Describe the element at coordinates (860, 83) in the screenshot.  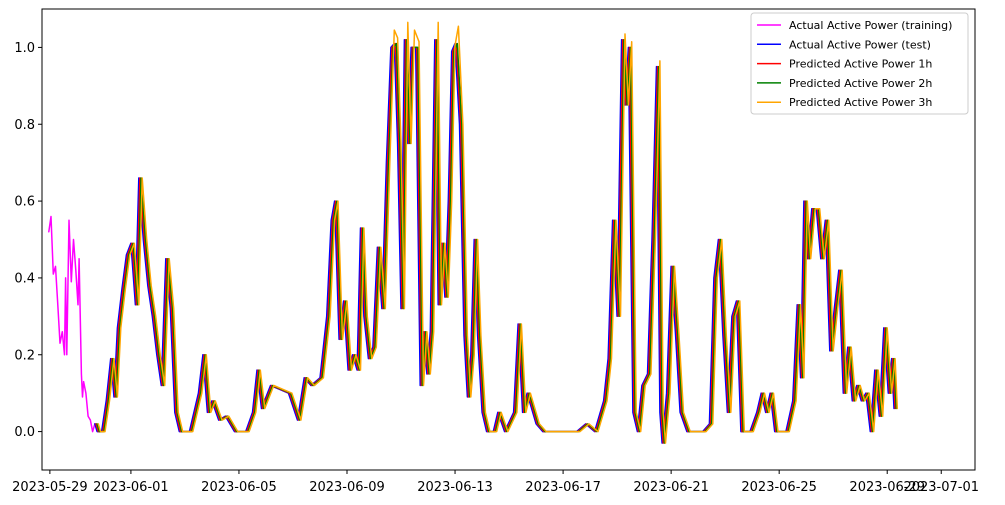
I see `legend-label: Predicted Active Power 2h` at that location.